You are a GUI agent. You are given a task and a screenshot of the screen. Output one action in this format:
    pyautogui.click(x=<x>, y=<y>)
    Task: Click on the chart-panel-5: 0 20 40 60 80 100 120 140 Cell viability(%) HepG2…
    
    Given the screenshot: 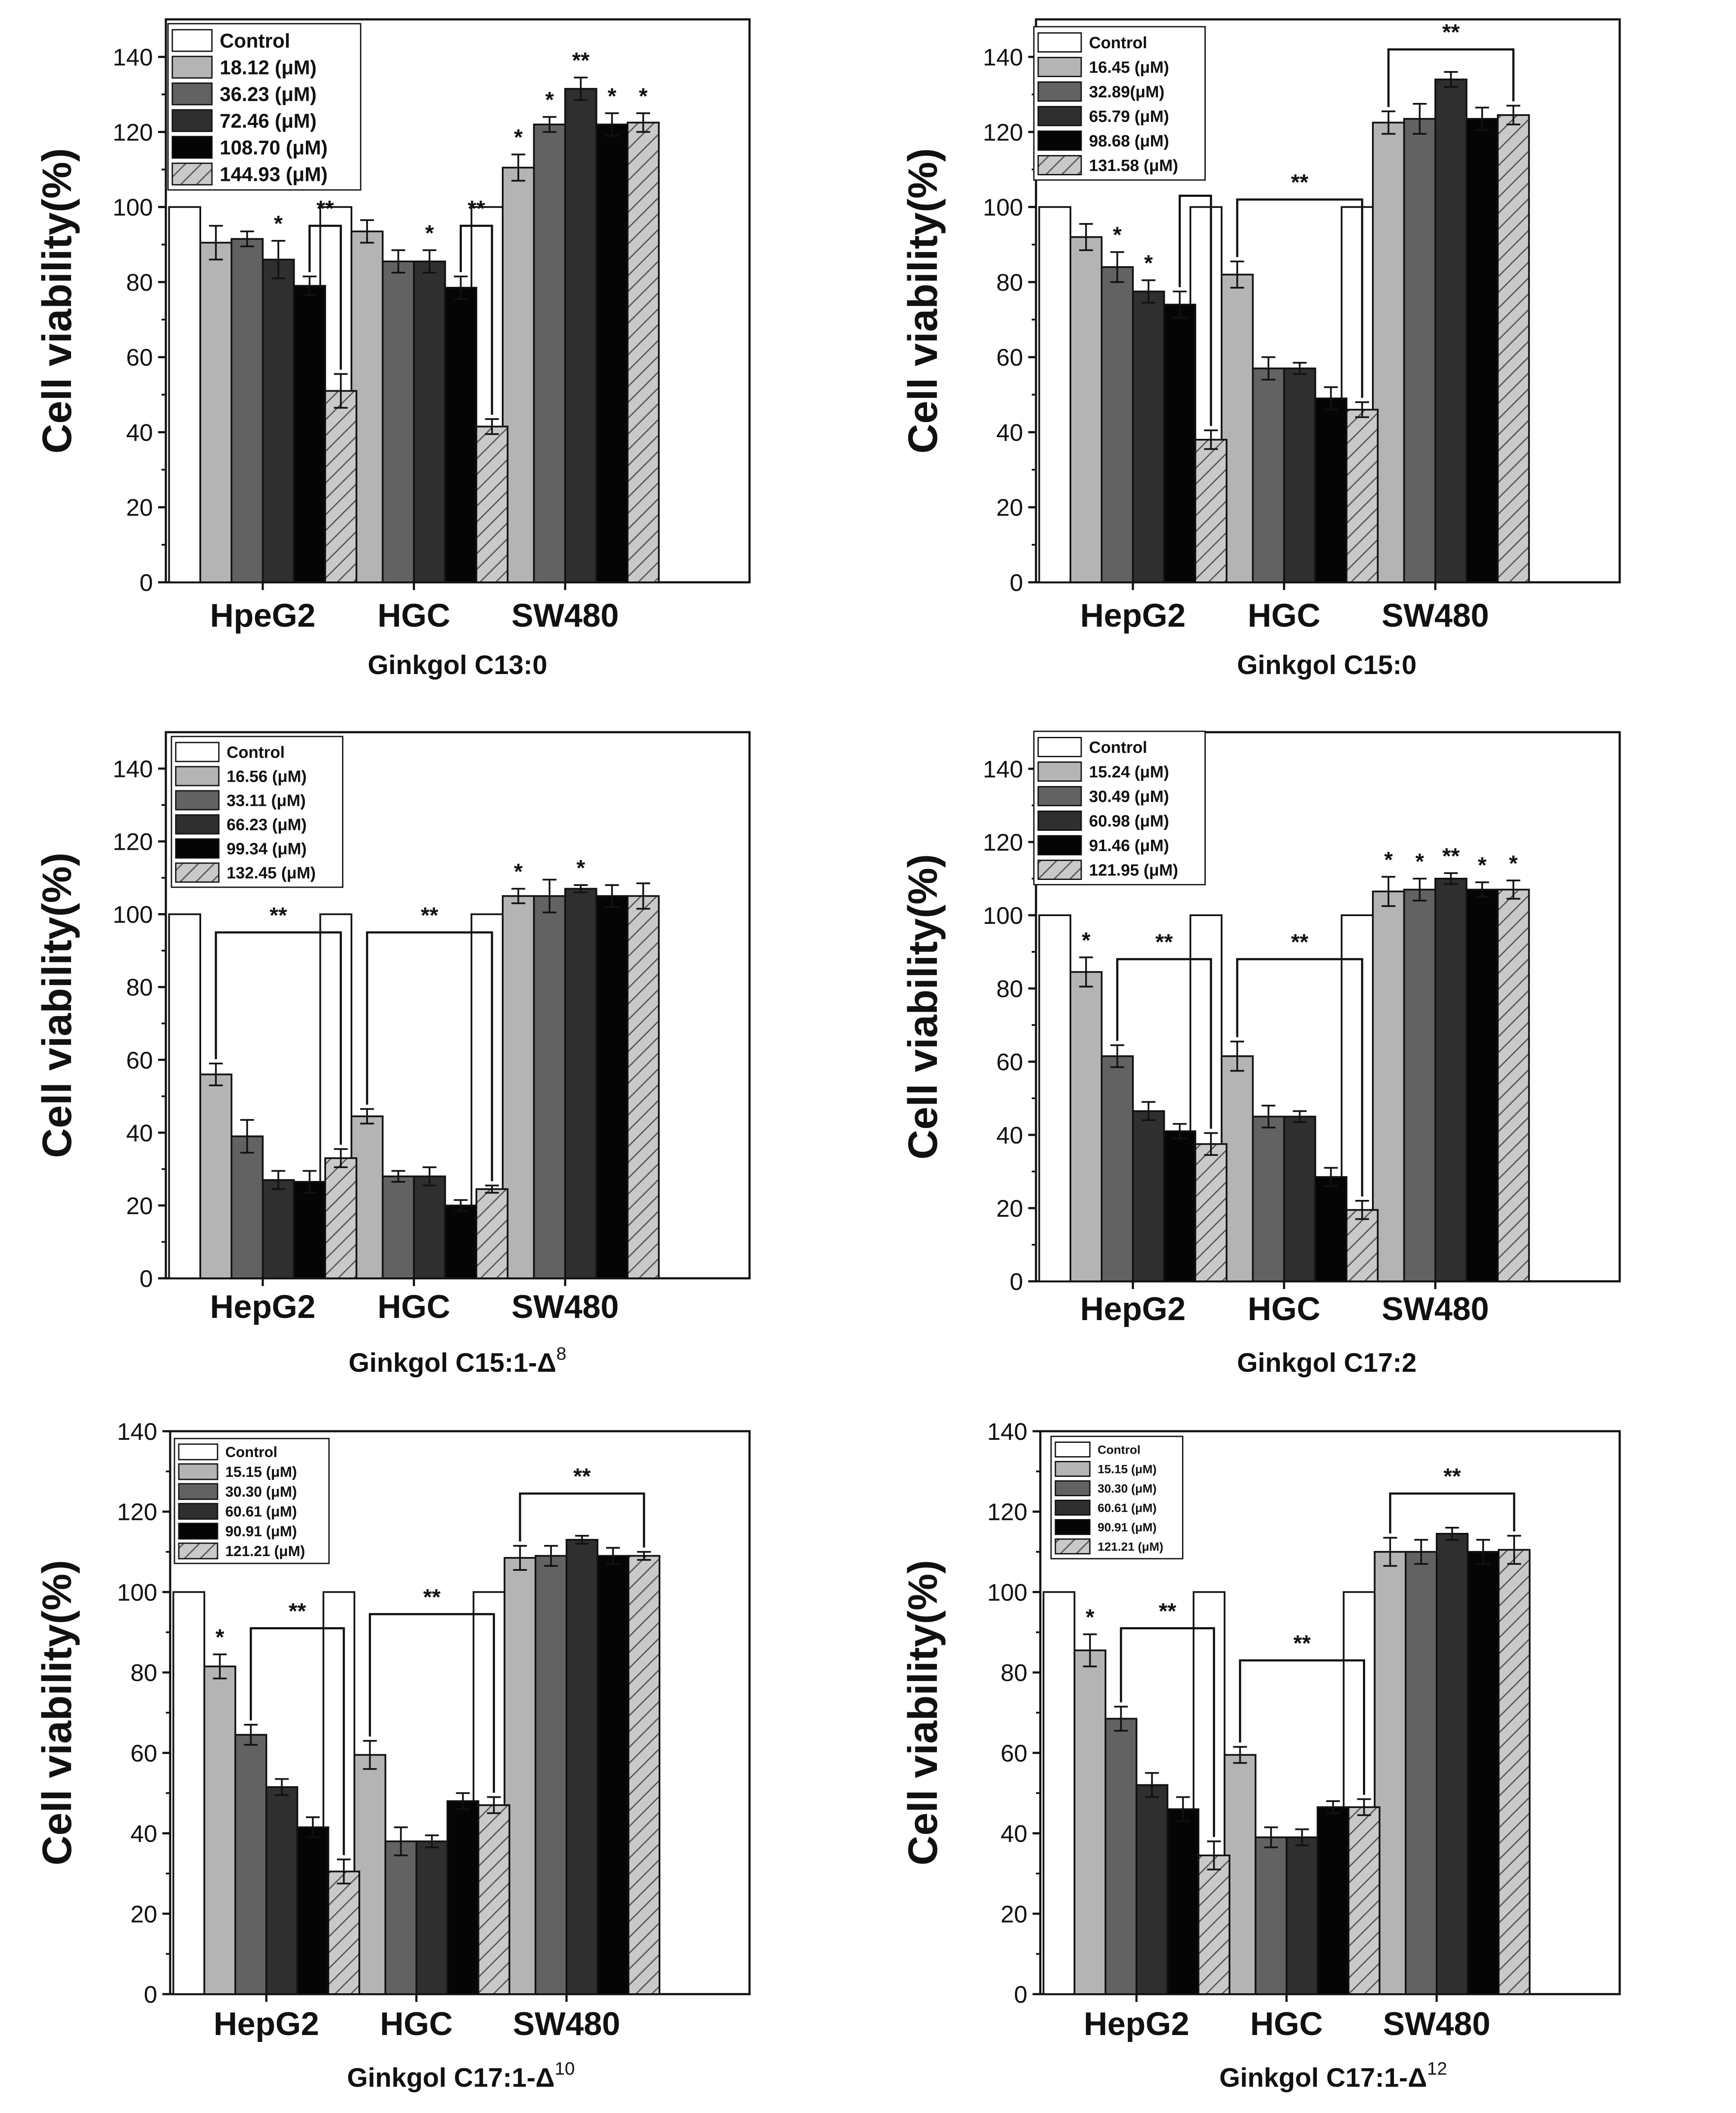 What is the action you would take?
    pyautogui.click(x=393, y=1755)
    